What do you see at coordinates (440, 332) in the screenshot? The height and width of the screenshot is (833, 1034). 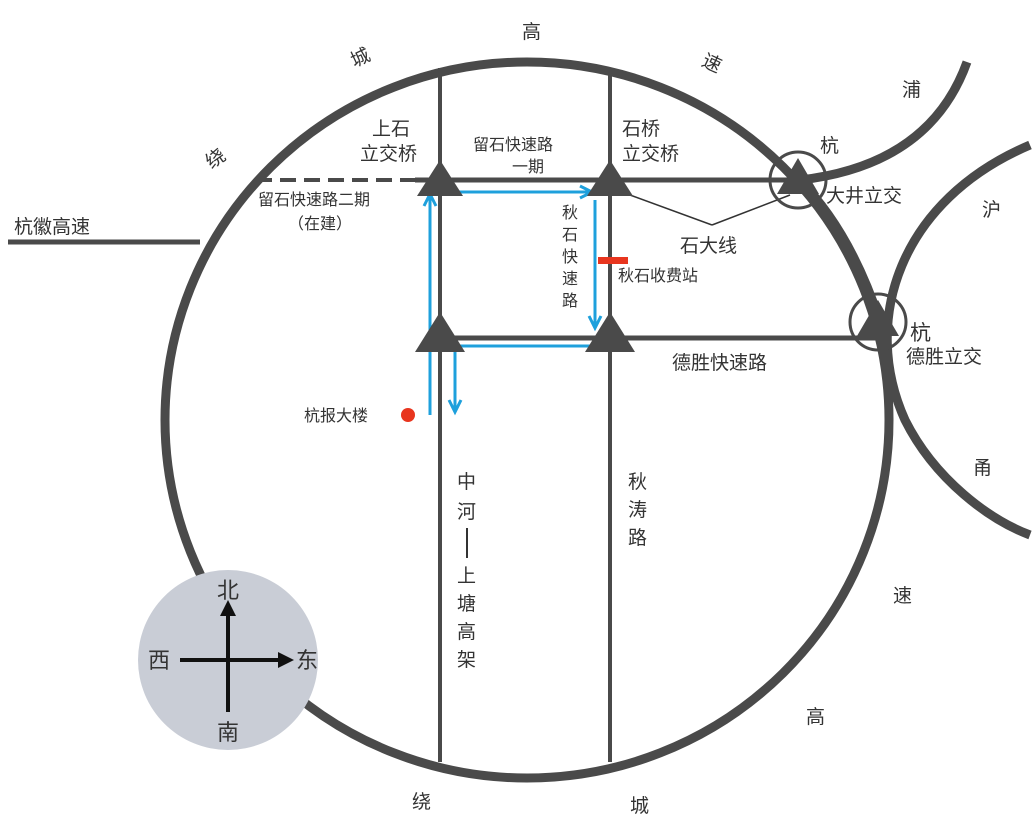 I see `interchange-zhonghe-desheng-icon` at bounding box center [440, 332].